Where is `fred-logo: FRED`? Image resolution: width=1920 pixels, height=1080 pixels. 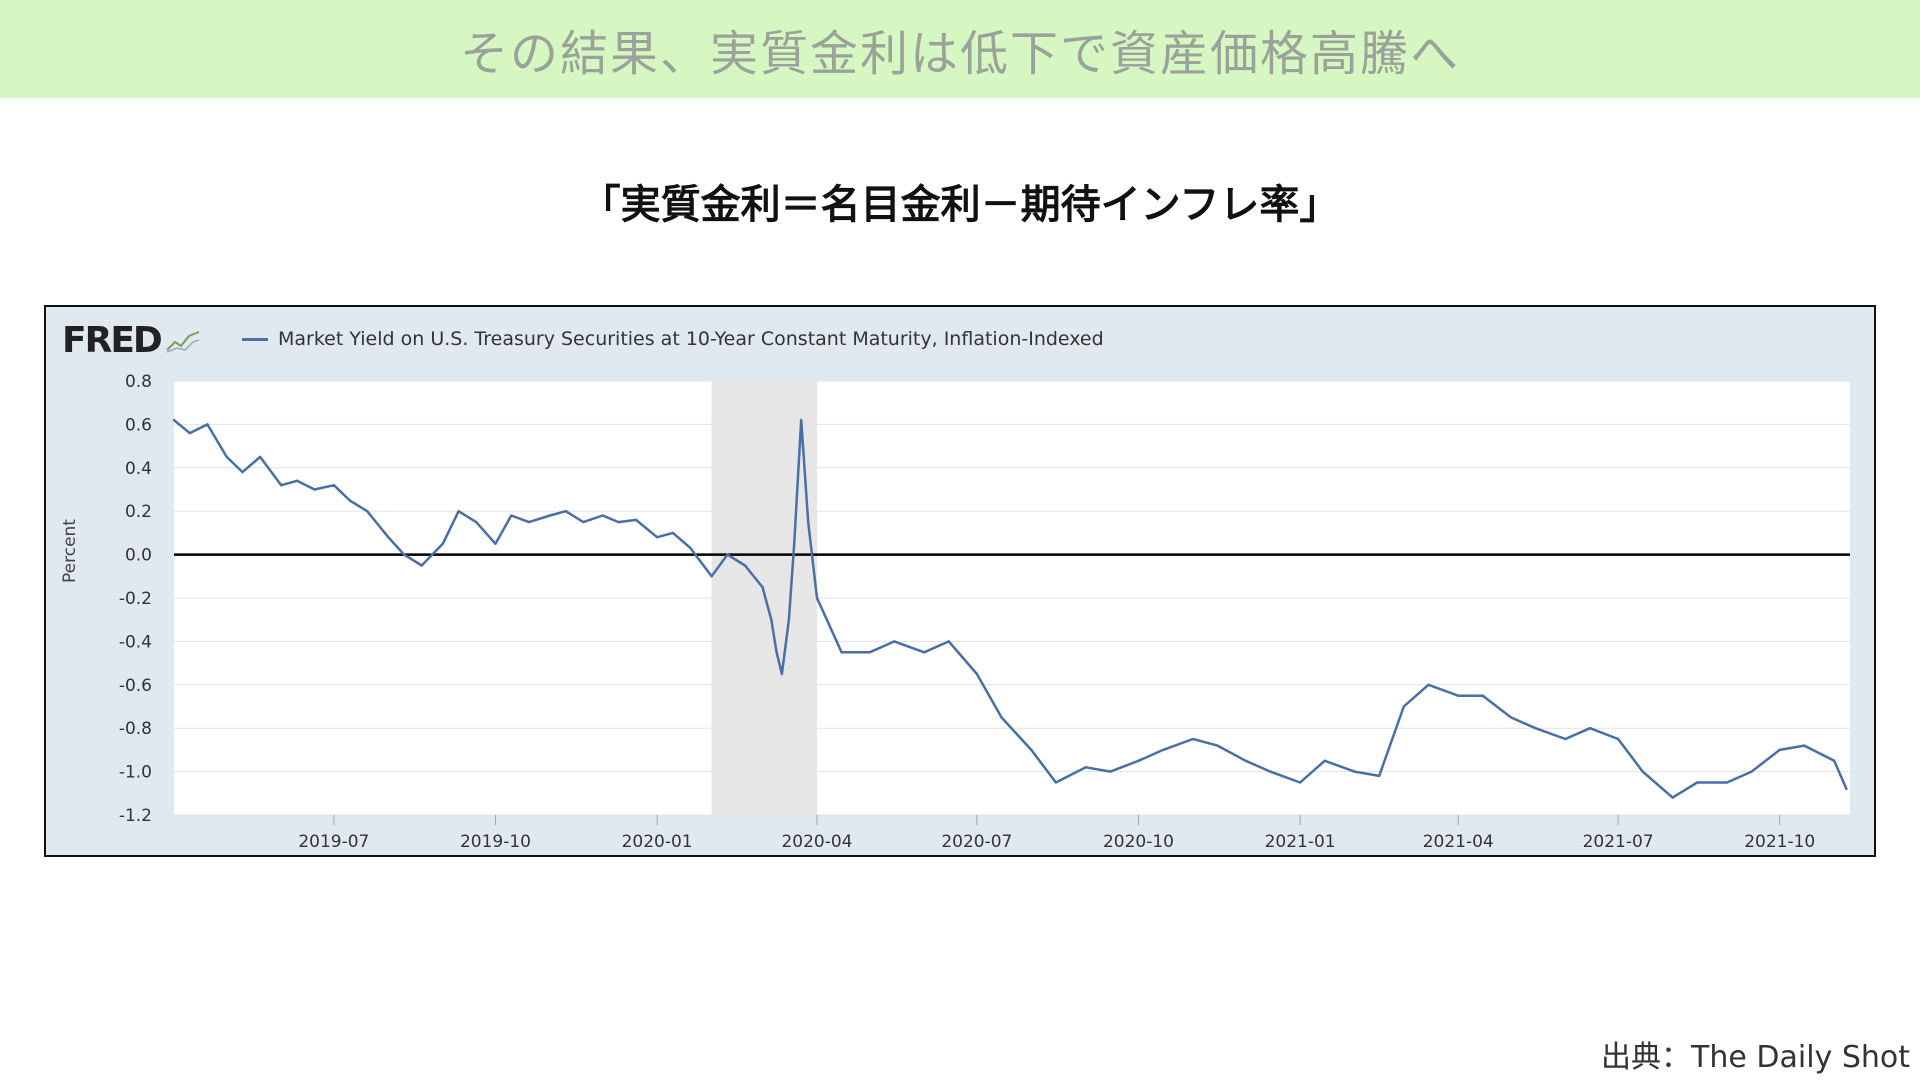 fred-logo: FRED is located at coordinates (131, 340).